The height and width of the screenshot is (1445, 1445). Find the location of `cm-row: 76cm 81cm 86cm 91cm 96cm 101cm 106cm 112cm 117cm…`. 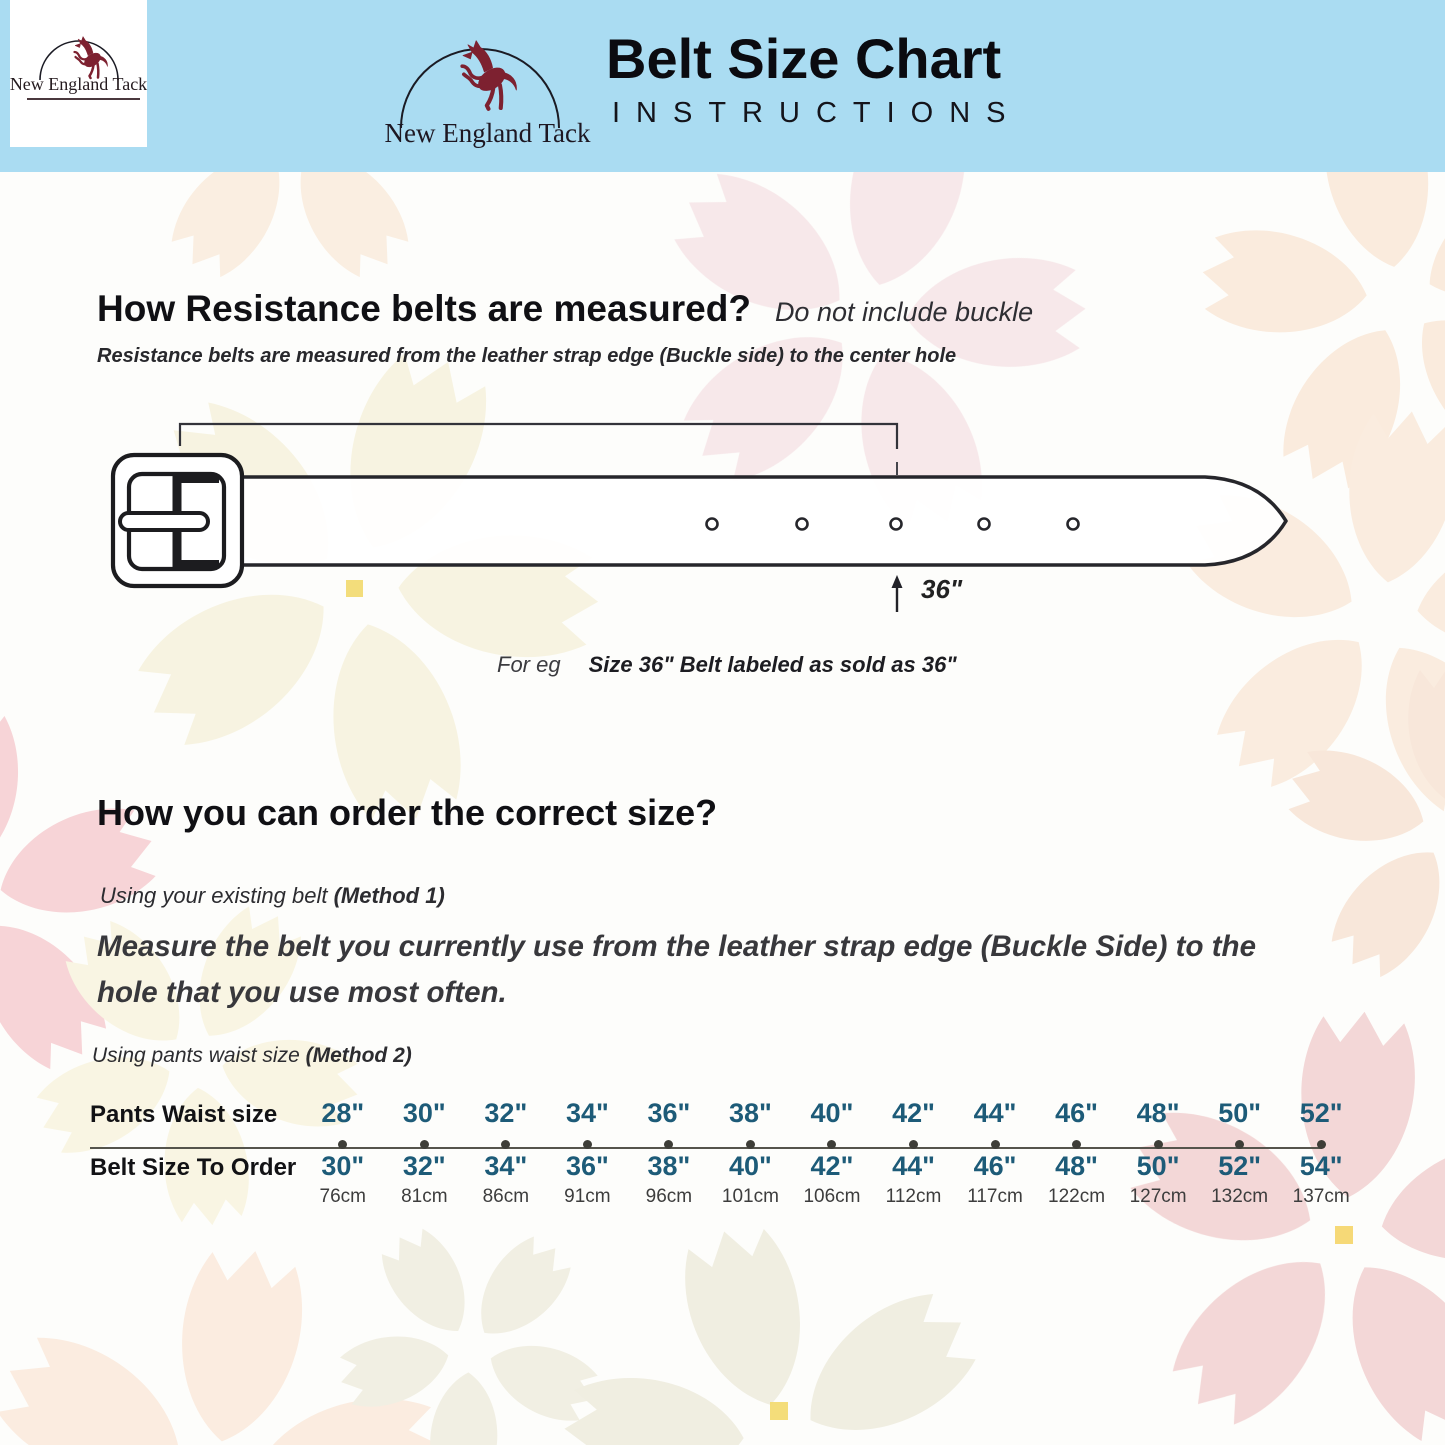

cm-row: 76cm 81cm 86cm 91cm 96cm 101cm 106cm 112cm 117cm… is located at coordinates (726, 1197).